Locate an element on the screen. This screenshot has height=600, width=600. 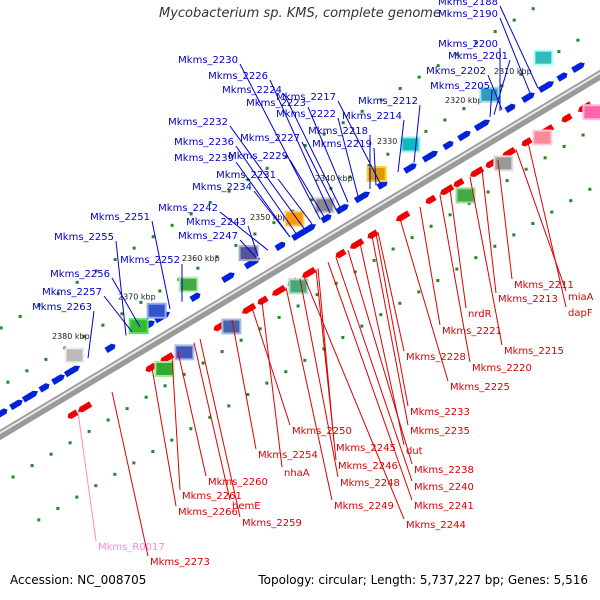
top-gene-label: Mkms_2255 is located at coordinates (84, 237).